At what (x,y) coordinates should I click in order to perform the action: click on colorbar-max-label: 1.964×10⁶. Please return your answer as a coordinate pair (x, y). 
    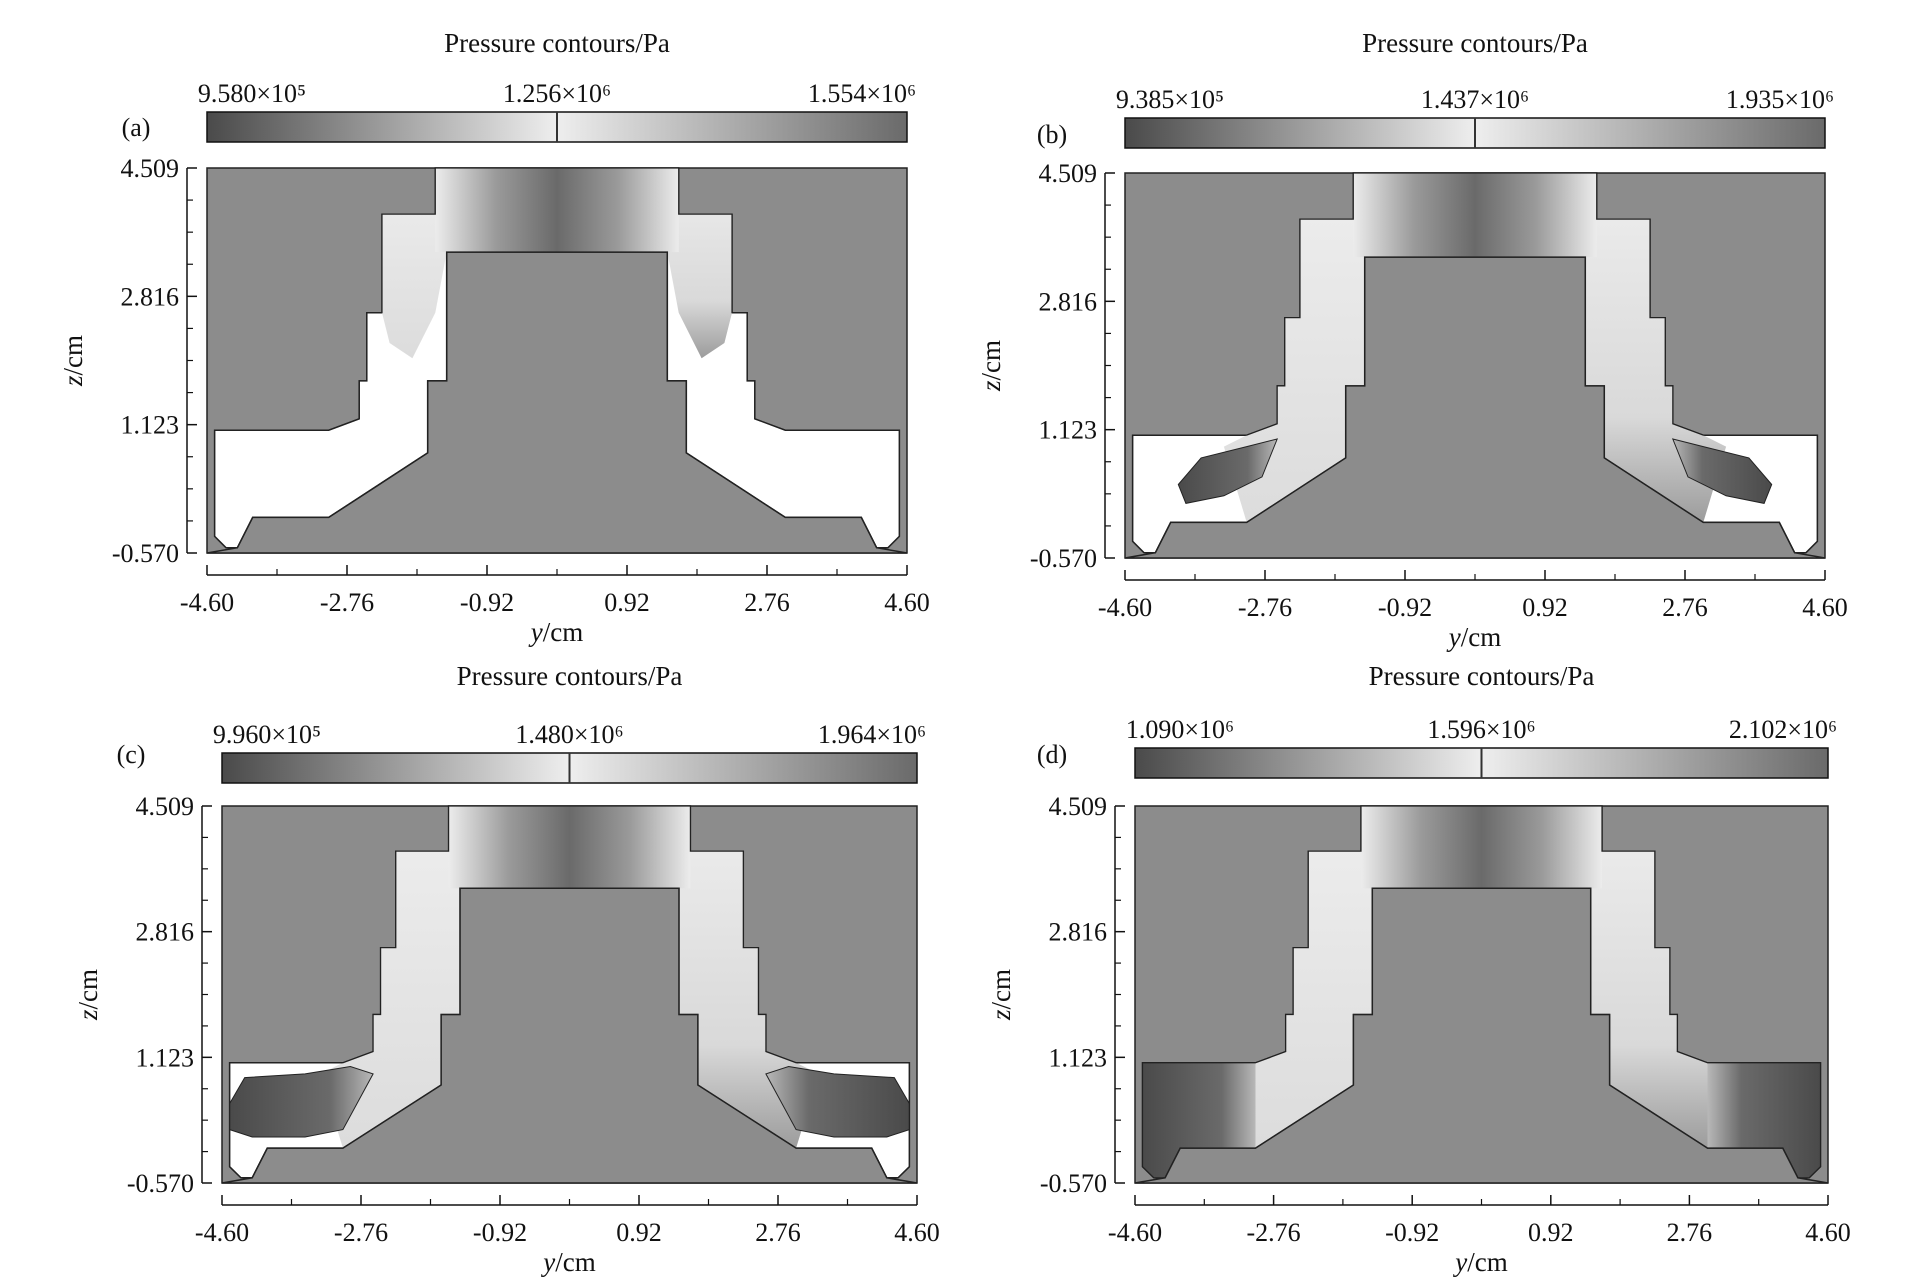
    Looking at the image, I should click on (872, 734).